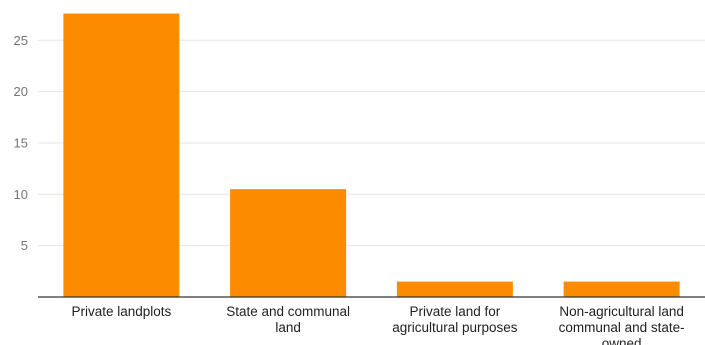  I want to click on x-category-label-line: land, so click(288, 327).